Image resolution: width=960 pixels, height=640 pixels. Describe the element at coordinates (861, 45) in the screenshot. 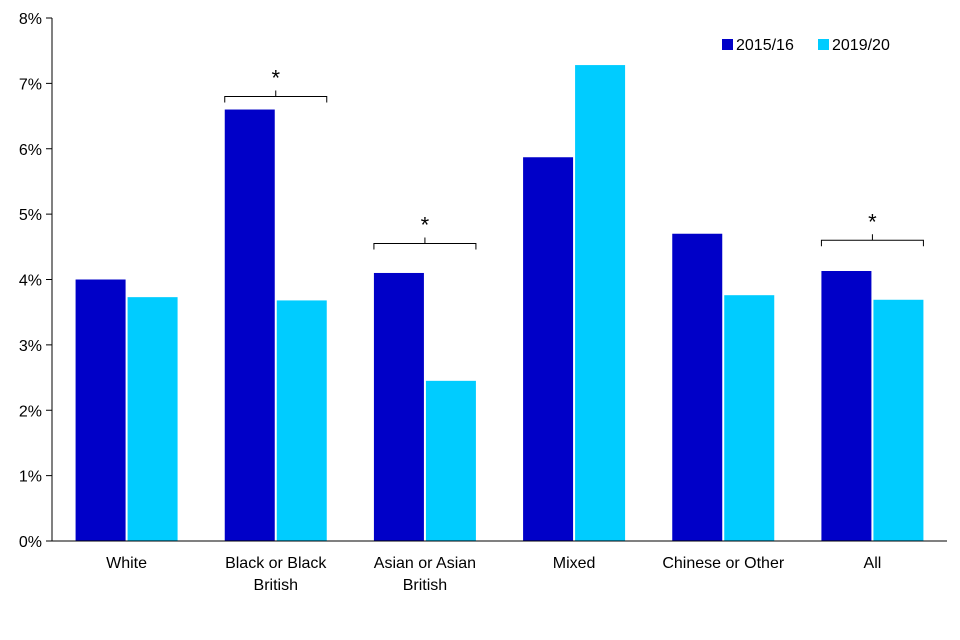

I see `legend-label-1: 2019/20` at that location.